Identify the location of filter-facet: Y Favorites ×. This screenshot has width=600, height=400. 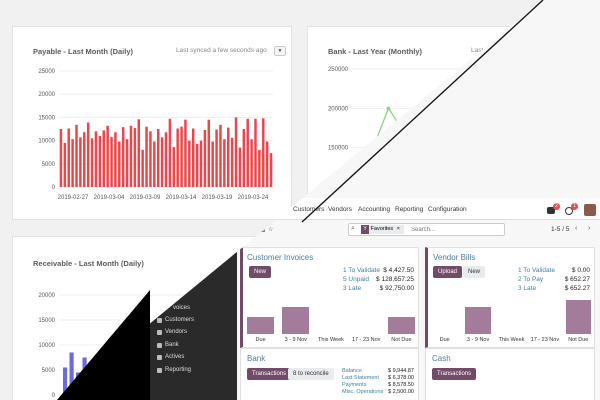
(382, 229).